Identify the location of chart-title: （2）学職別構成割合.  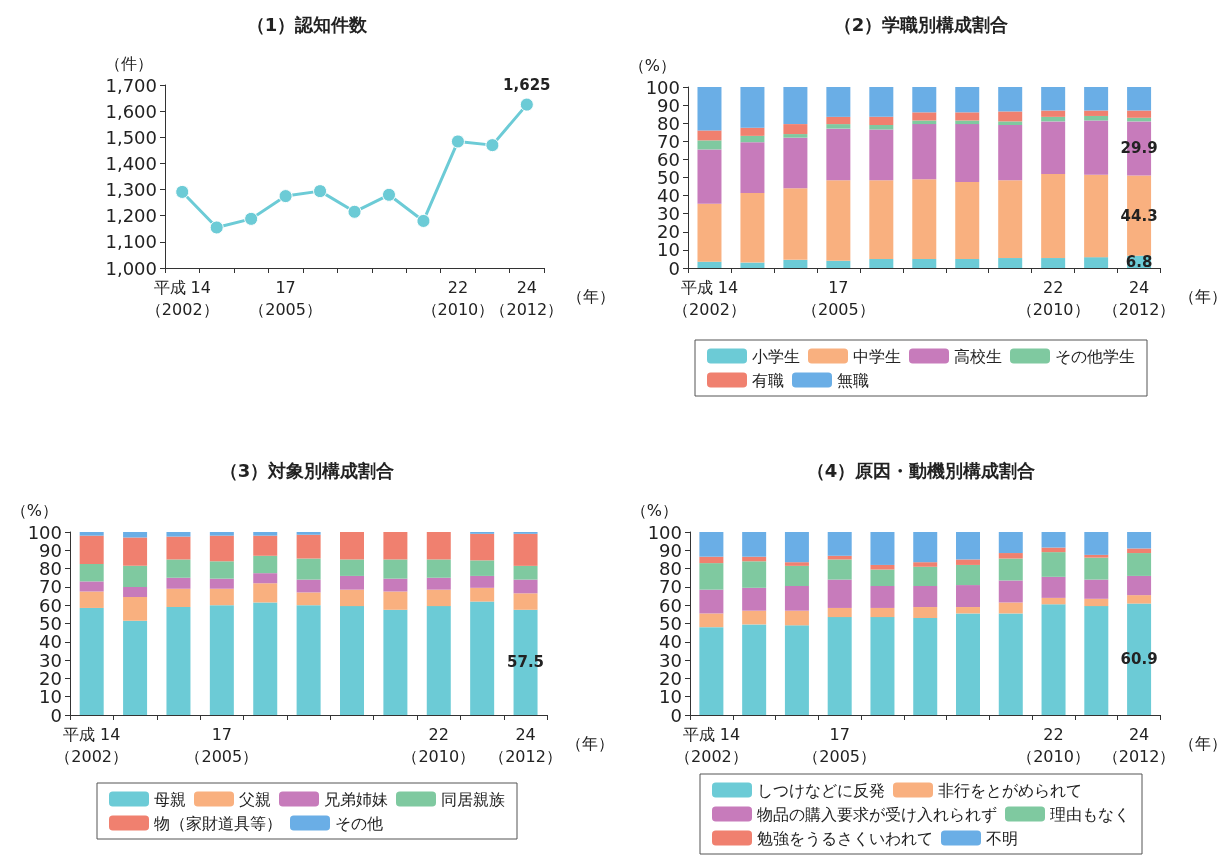
(921, 24).